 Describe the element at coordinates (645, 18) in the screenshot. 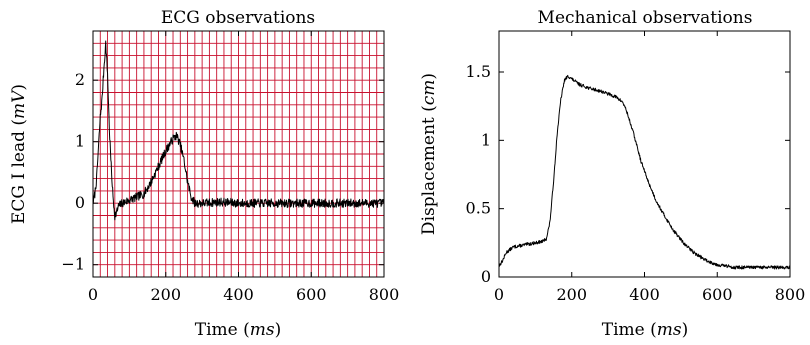

I see `mechanical-chart-title: Mechanical observations` at that location.